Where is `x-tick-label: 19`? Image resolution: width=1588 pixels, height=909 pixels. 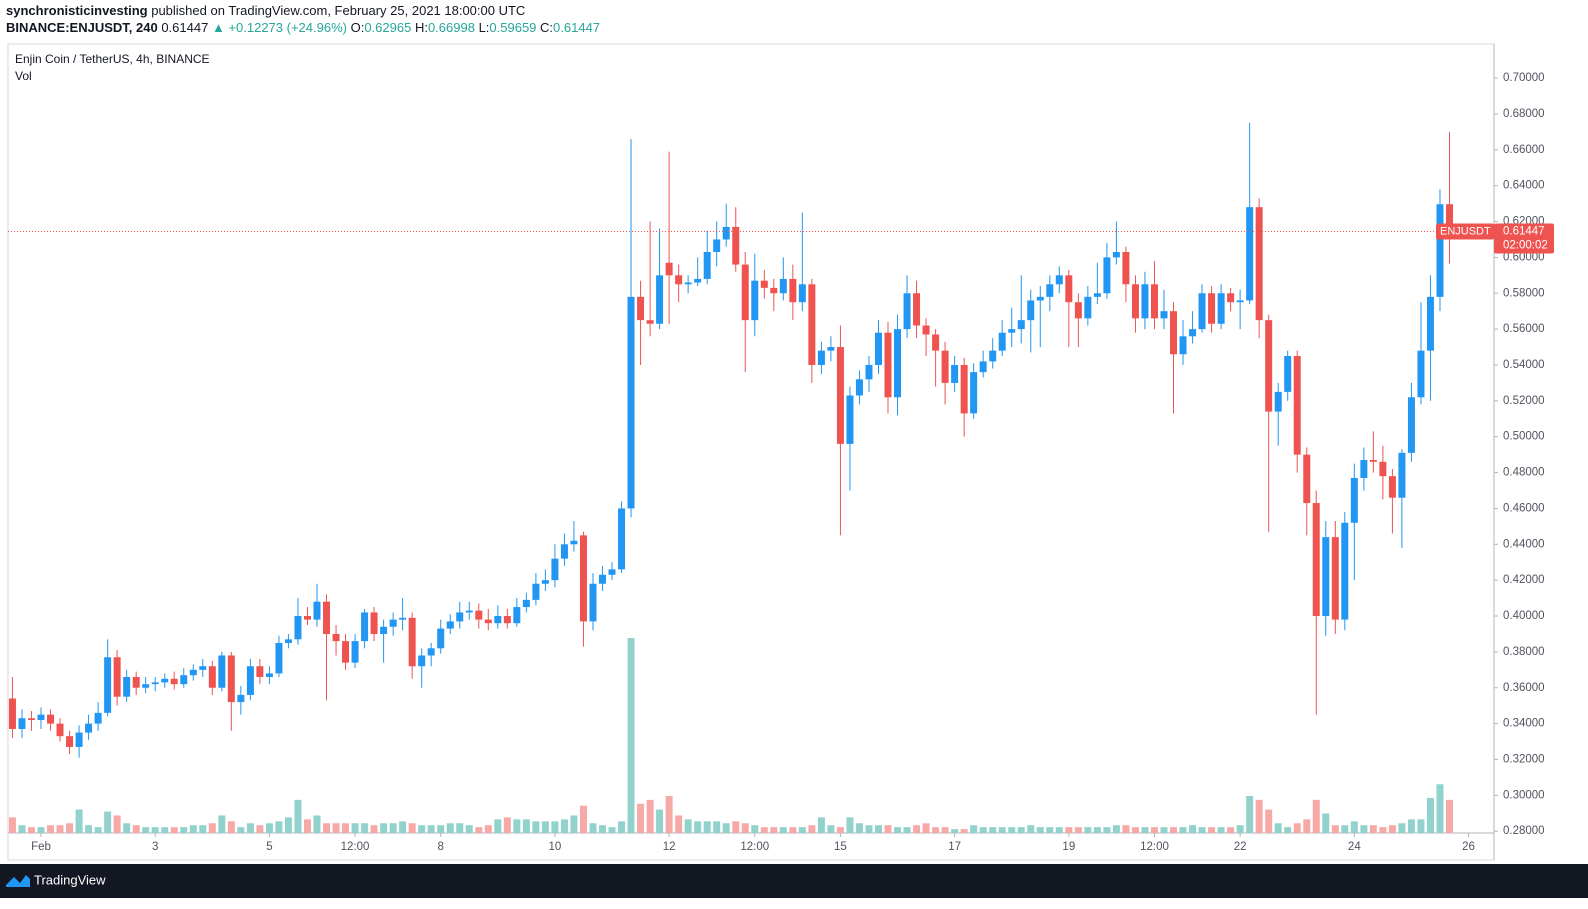 x-tick-label: 19 is located at coordinates (1068, 847).